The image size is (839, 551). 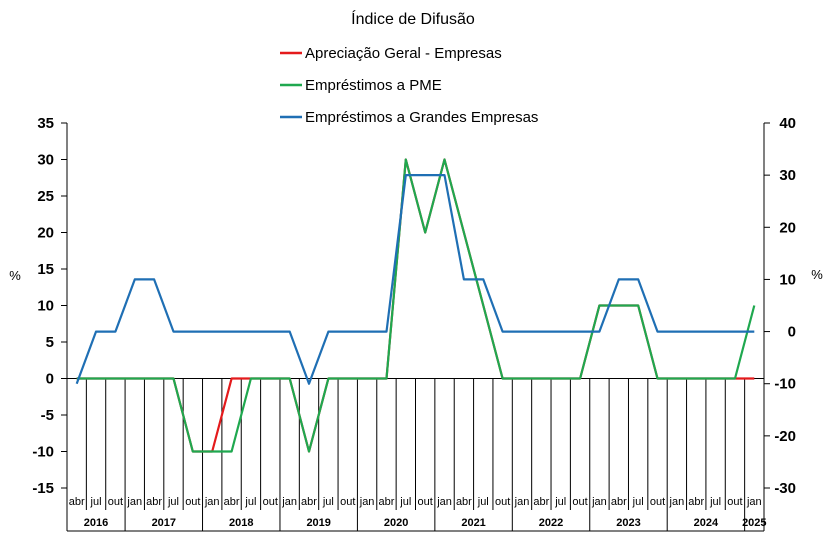 What do you see at coordinates (787, 227) in the screenshot?
I see `right-axis-tick-label: 20` at bounding box center [787, 227].